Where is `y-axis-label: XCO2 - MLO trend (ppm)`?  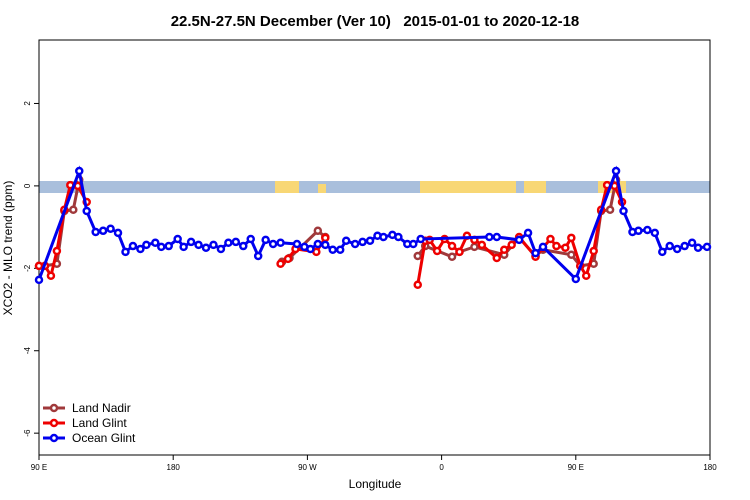 y-axis-label: XCO2 - MLO trend (ppm) is located at coordinates (8, 248).